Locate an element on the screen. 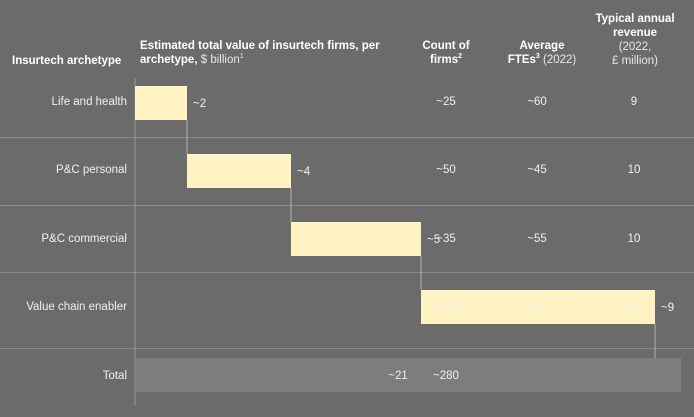 This screenshot has width=694, height=417. row-label-pc-personal: P&C personal is located at coordinates (91, 170).